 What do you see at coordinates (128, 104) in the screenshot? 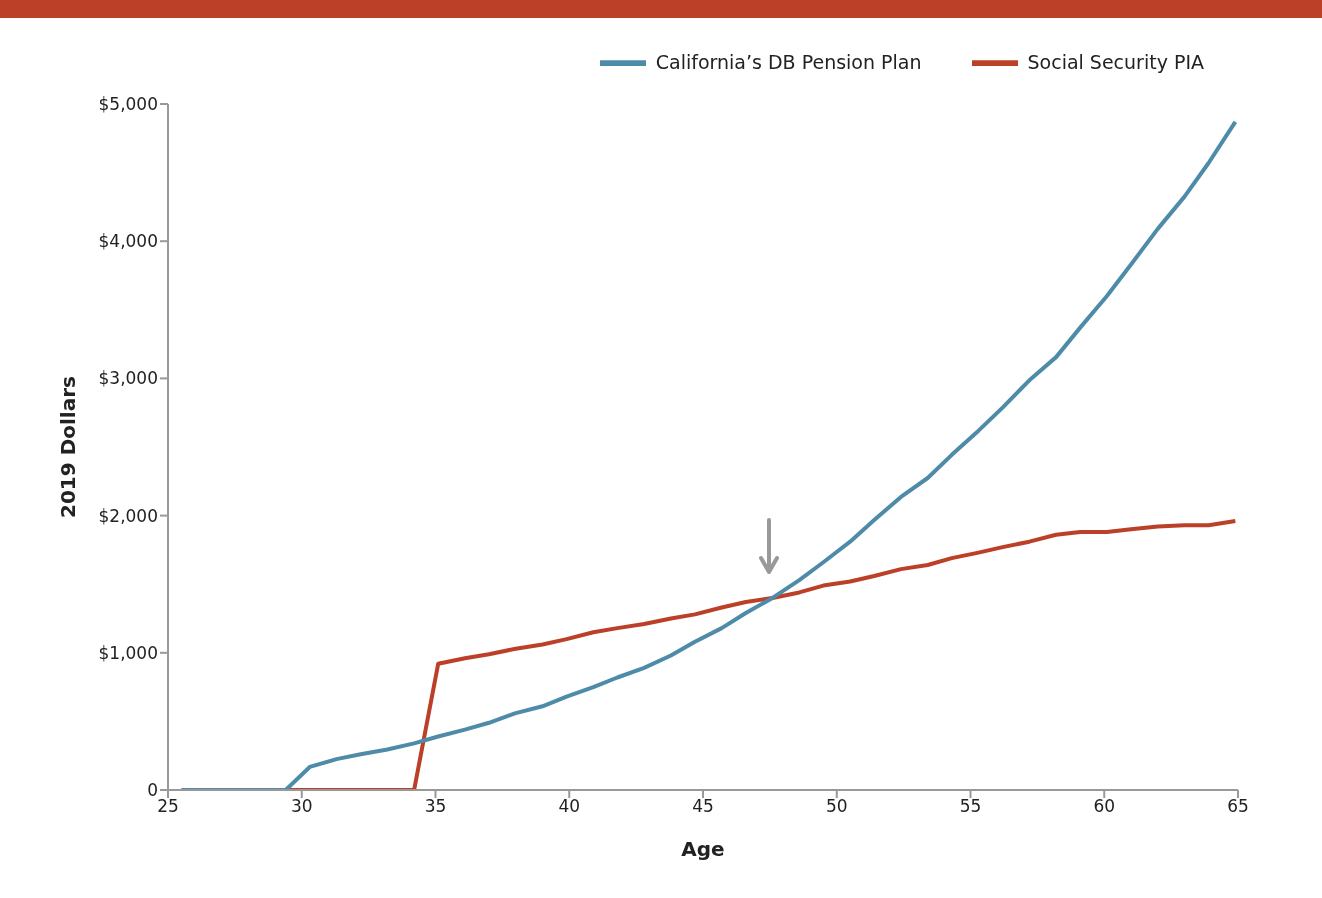
I see `y-tick-label: $5,000` at bounding box center [128, 104].